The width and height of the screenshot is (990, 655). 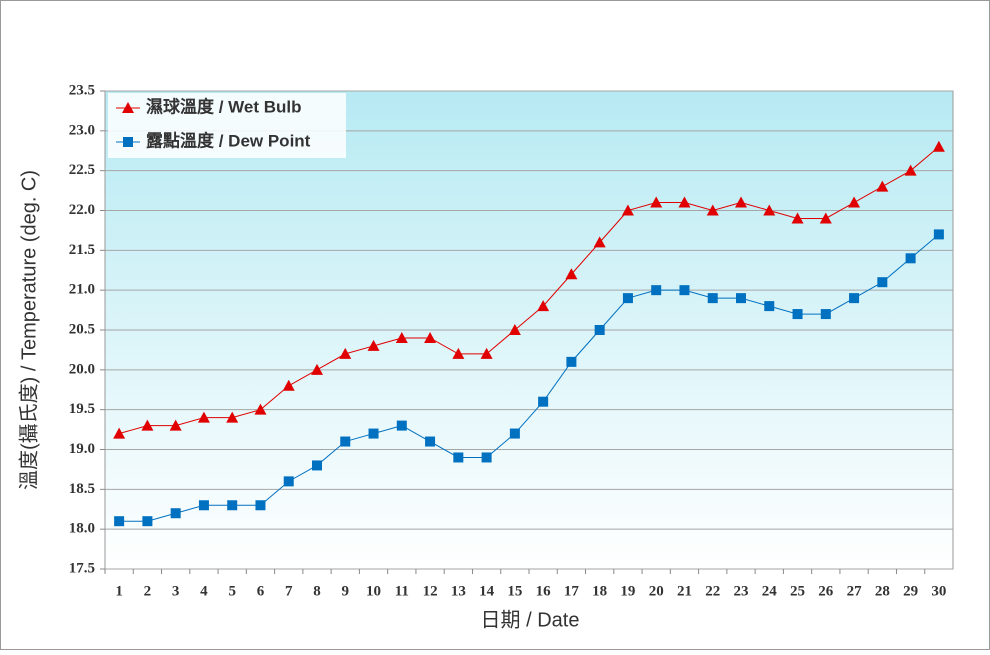 What do you see at coordinates (82, 409) in the screenshot?
I see `y-tick-label: 19.5` at bounding box center [82, 409].